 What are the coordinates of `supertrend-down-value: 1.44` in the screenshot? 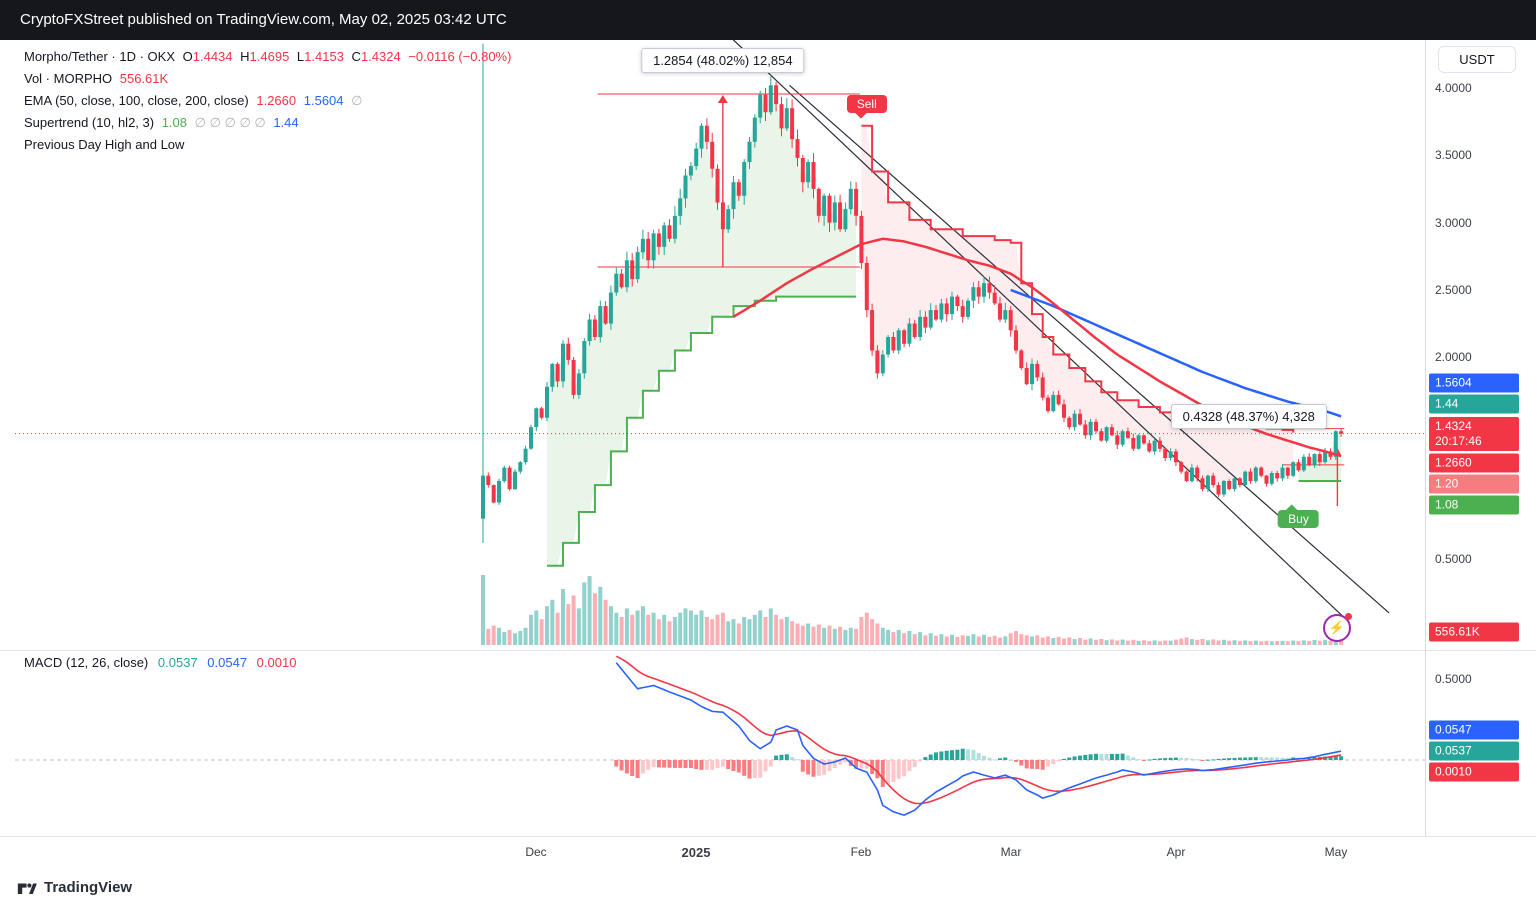 It's located at (286, 122).